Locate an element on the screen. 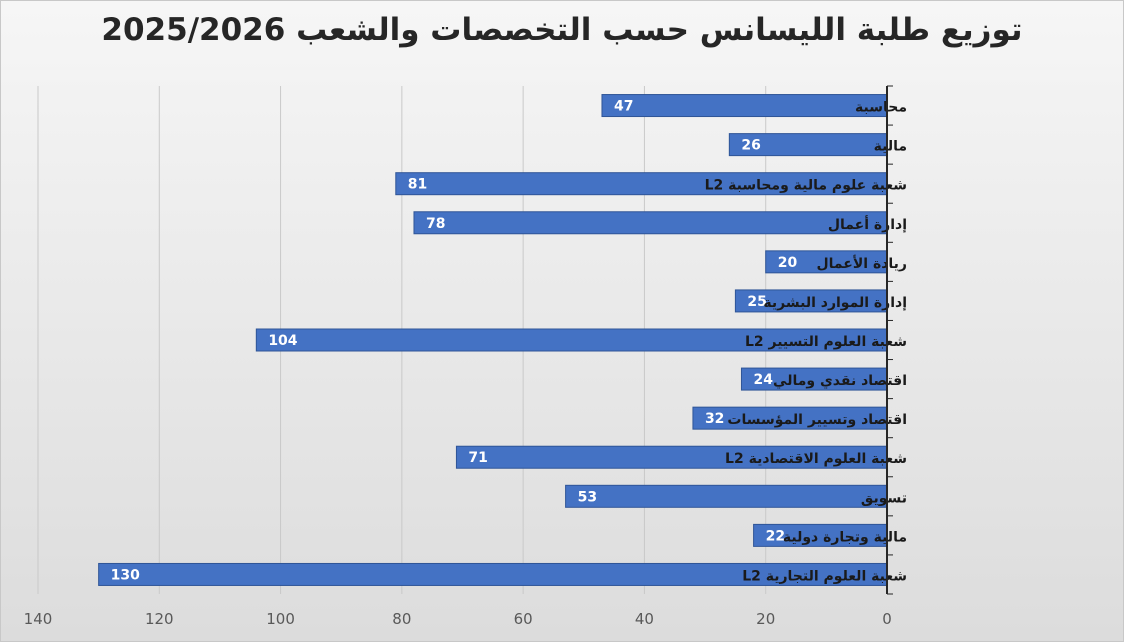  data-label: 71 is located at coordinates (477, 458).